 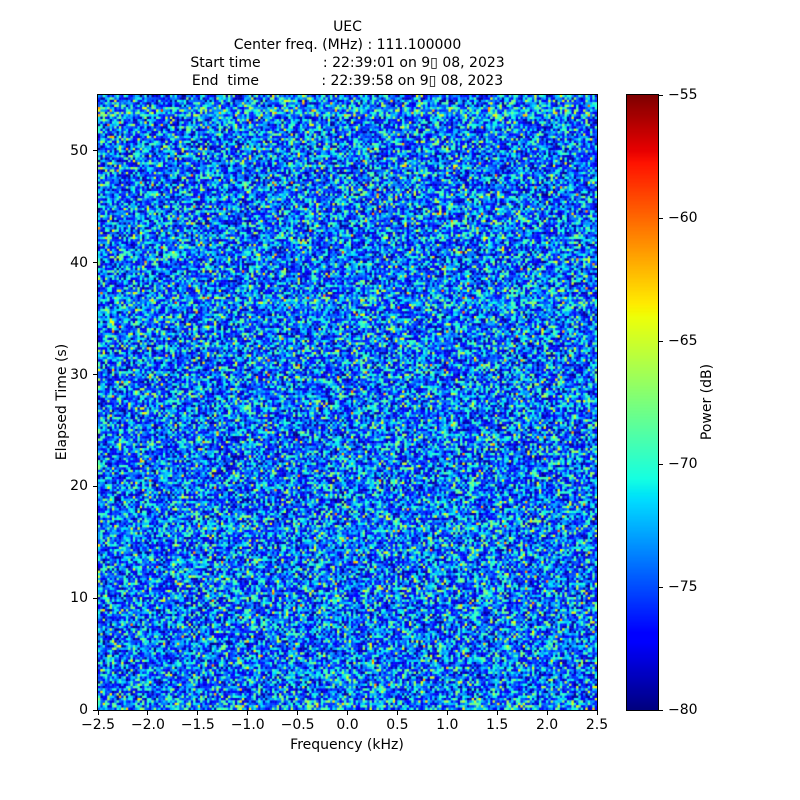 What do you see at coordinates (79, 262) in the screenshot?
I see `y-tick-label: 40` at bounding box center [79, 262].